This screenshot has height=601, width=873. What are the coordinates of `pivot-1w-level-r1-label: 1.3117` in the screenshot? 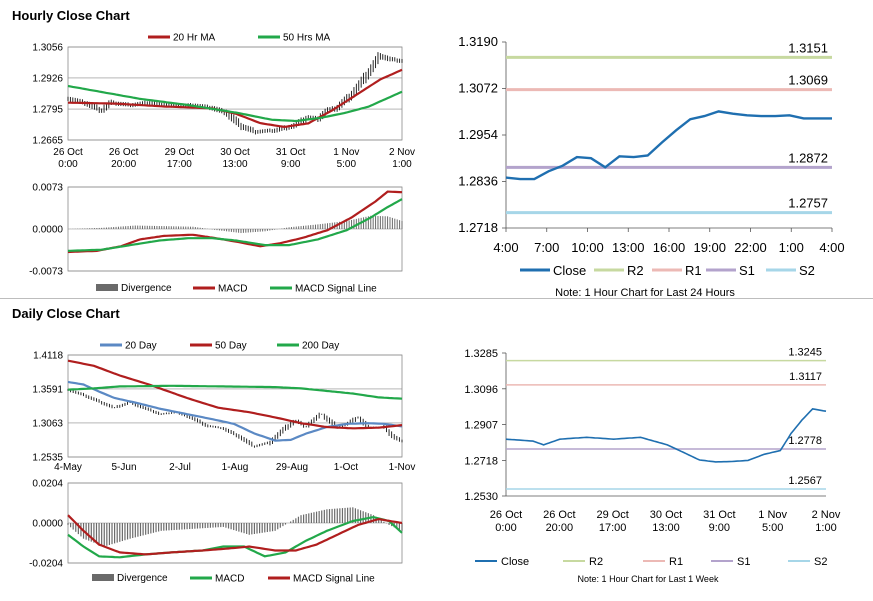 It's located at (805, 377).